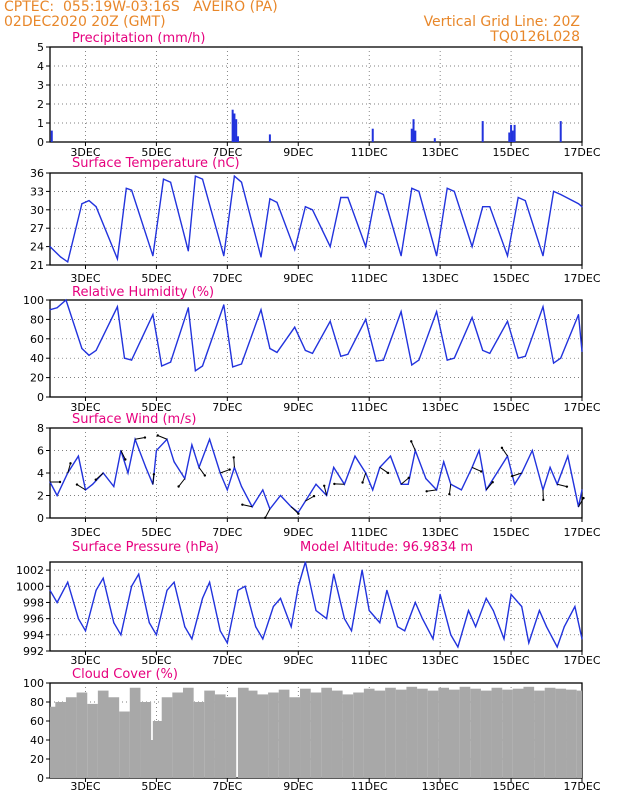 The height and width of the screenshot is (800, 618). I want to click on y-tick-label: 27, so click(37, 228).